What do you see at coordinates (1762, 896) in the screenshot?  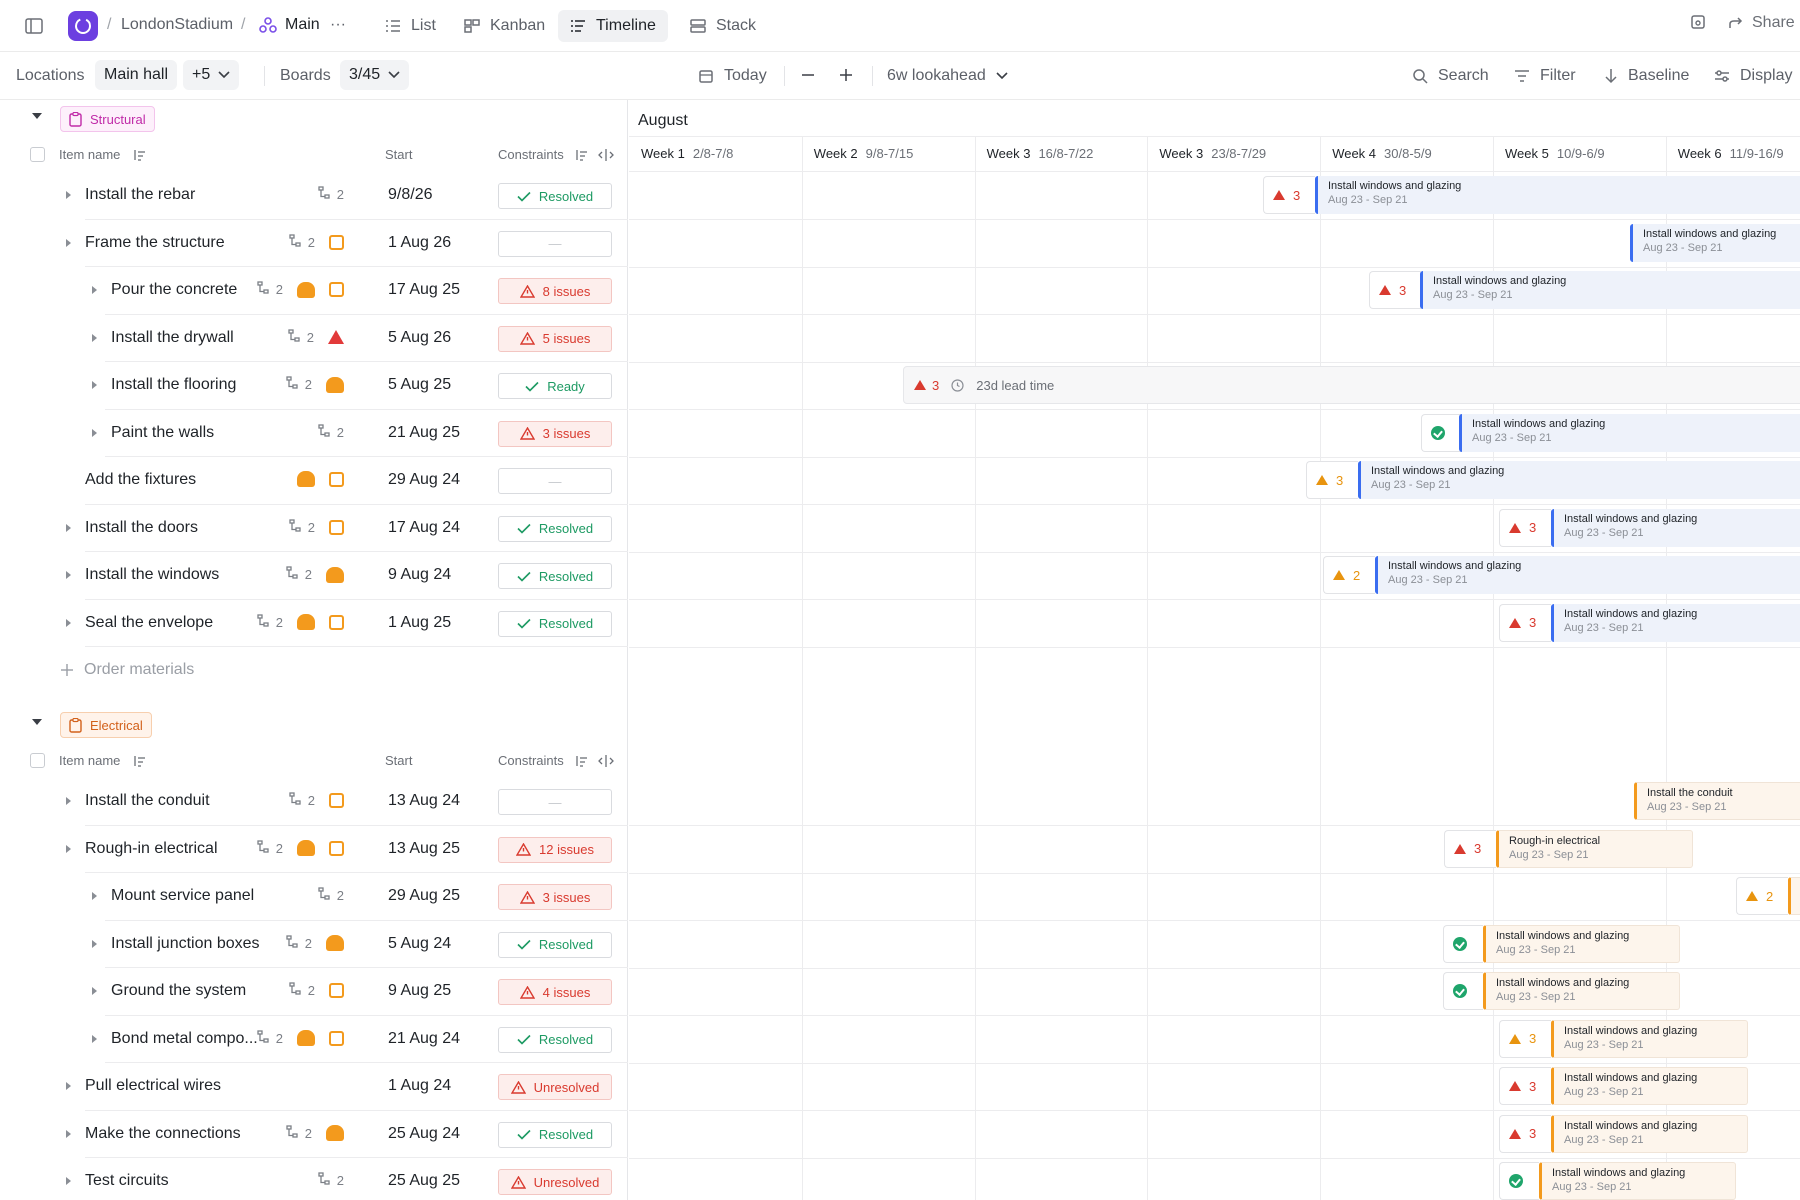 I see `constraint-flag: 2` at bounding box center [1762, 896].